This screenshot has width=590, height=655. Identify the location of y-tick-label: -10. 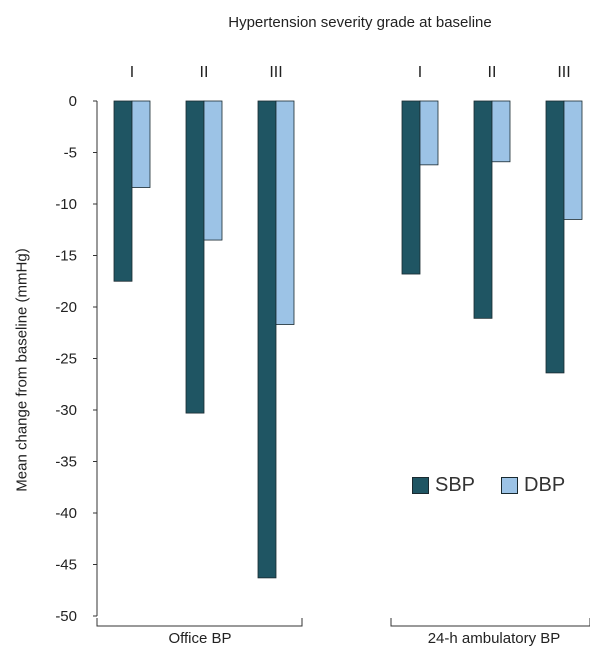
(66, 204).